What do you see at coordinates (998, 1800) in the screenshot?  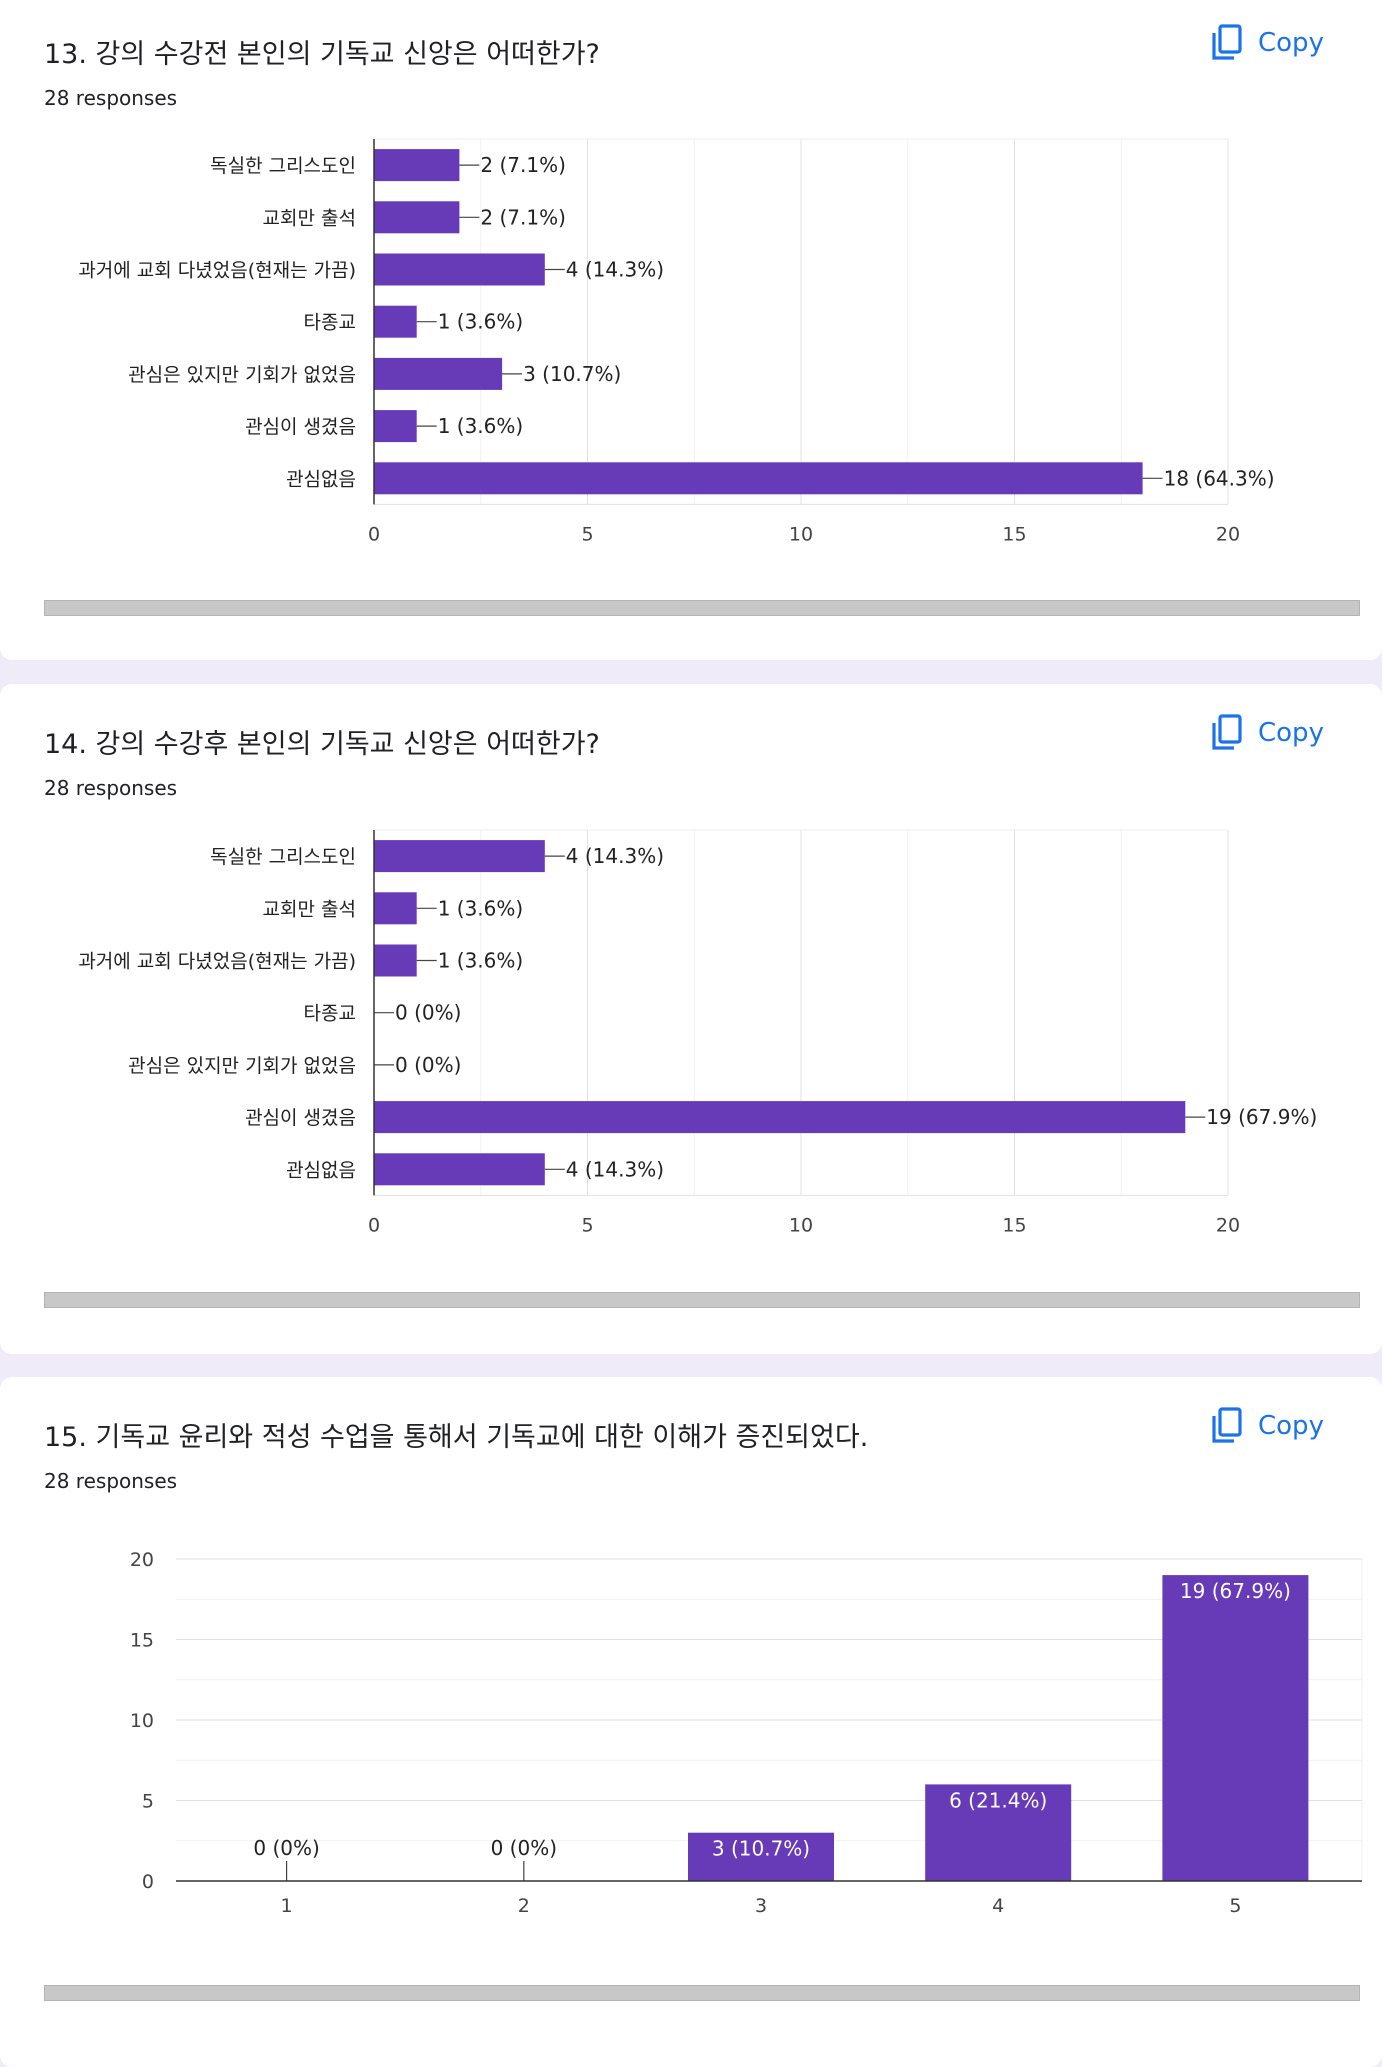 I see `data-label: 6 (21.4%)` at bounding box center [998, 1800].